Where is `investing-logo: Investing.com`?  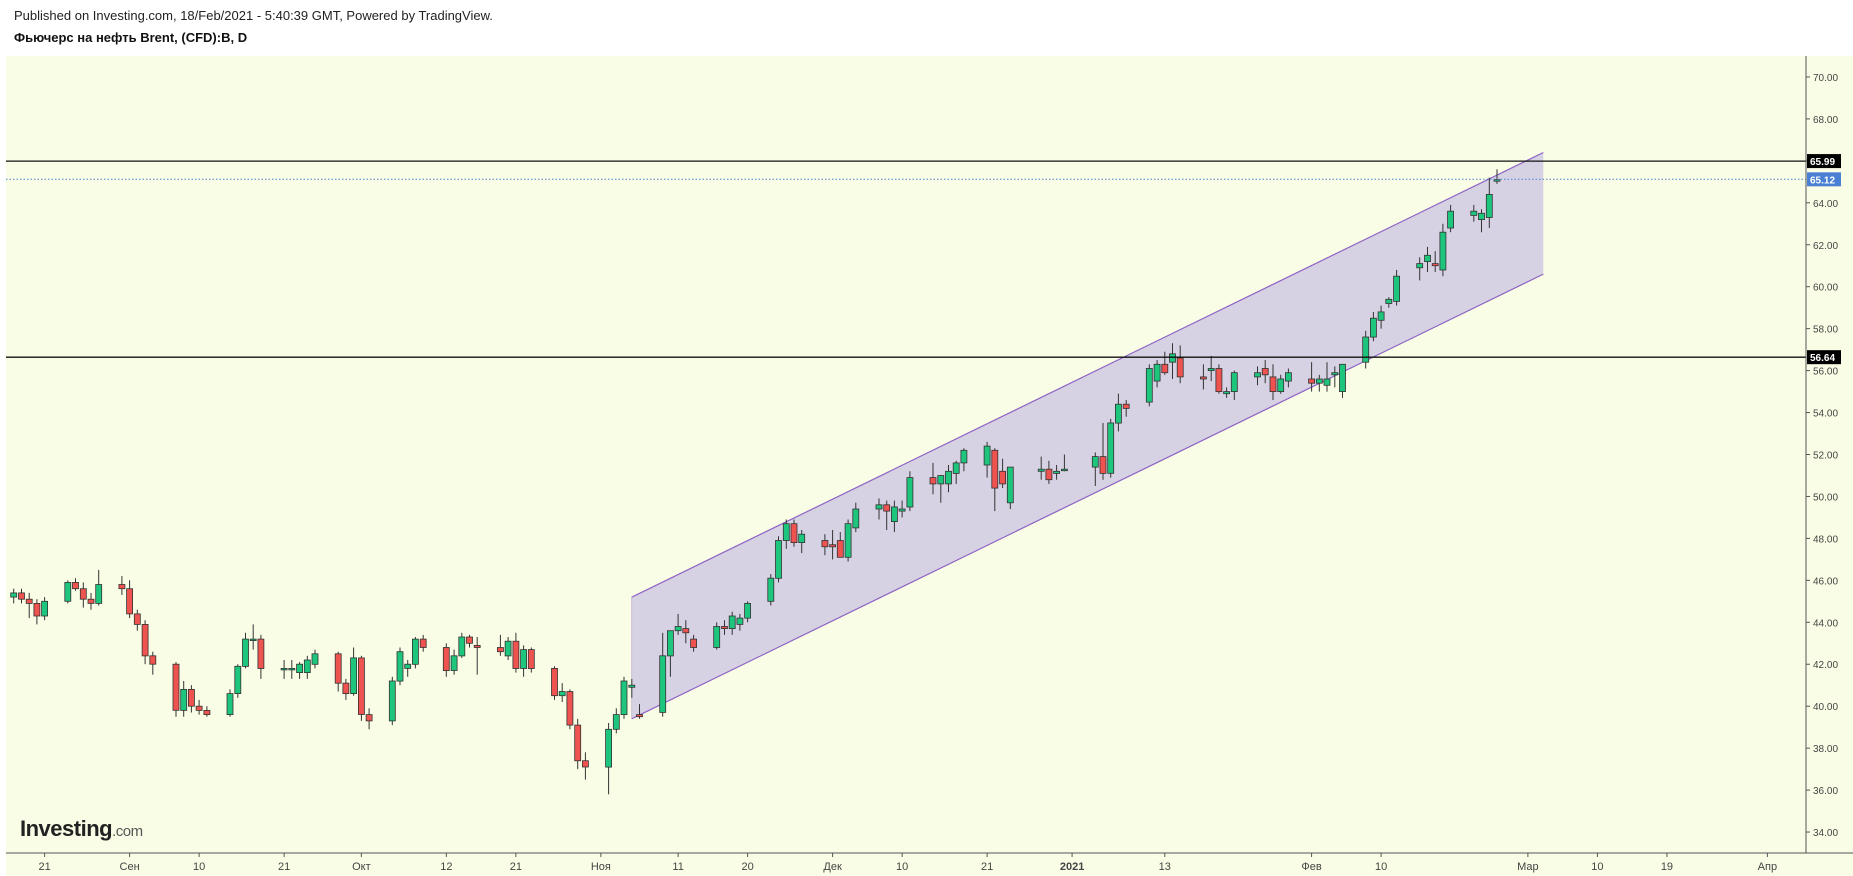
investing-logo: Investing.com is located at coordinates (81, 829).